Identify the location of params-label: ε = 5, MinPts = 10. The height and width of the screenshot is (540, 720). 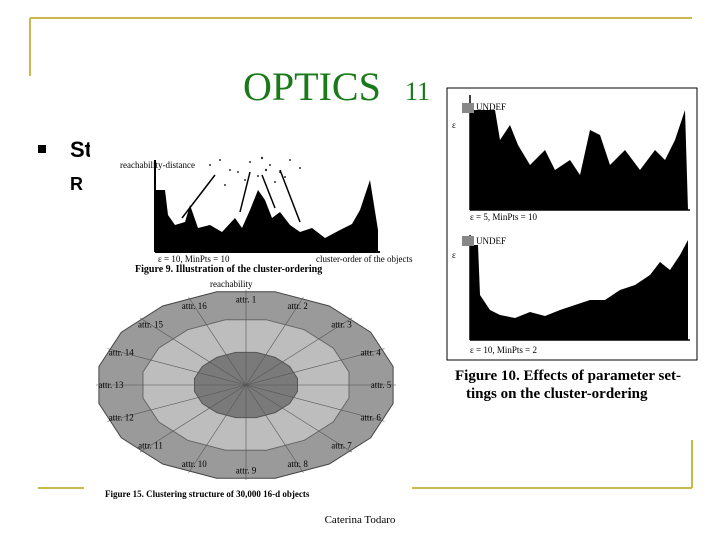
(503, 217).